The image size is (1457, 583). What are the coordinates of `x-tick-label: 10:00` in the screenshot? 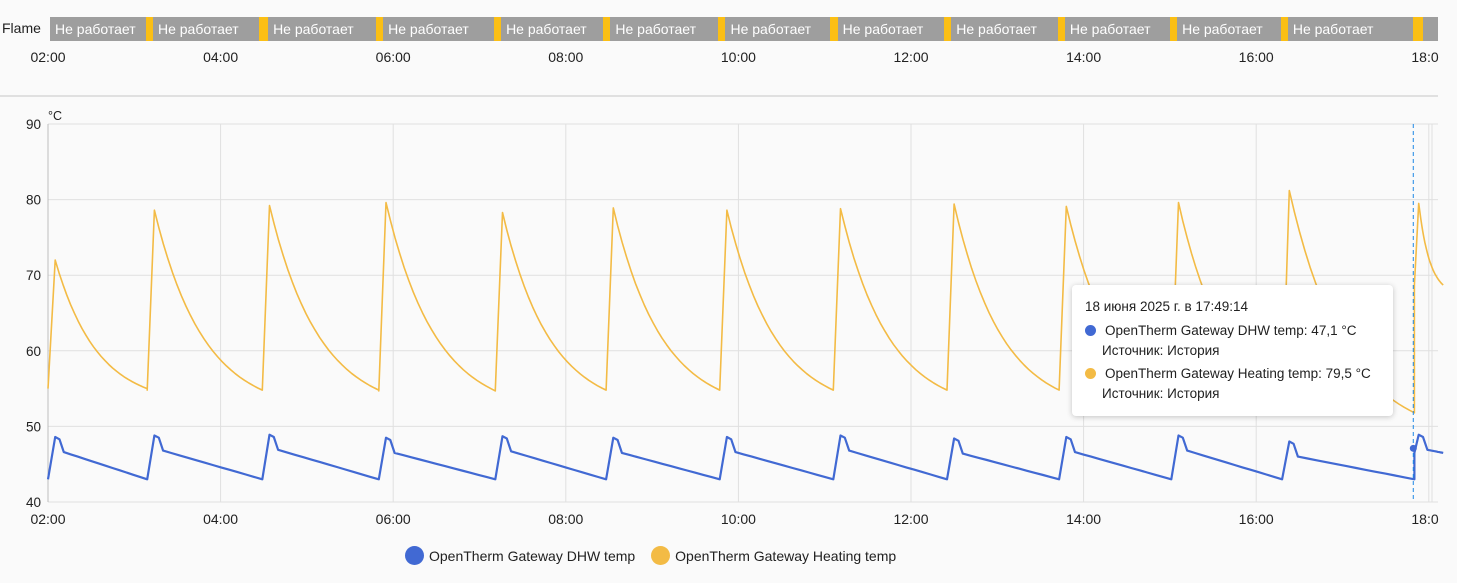 It's located at (738, 519).